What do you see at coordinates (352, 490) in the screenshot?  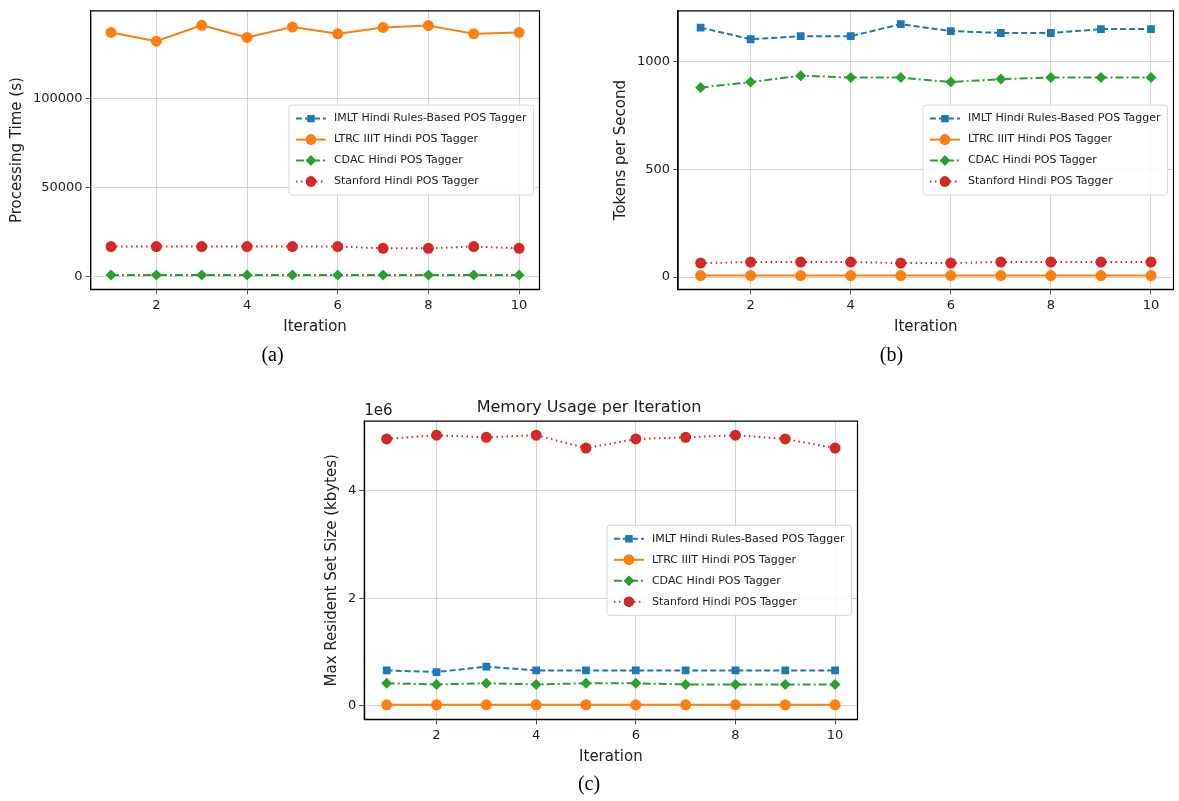 I see `y-tick-label: 4` at bounding box center [352, 490].